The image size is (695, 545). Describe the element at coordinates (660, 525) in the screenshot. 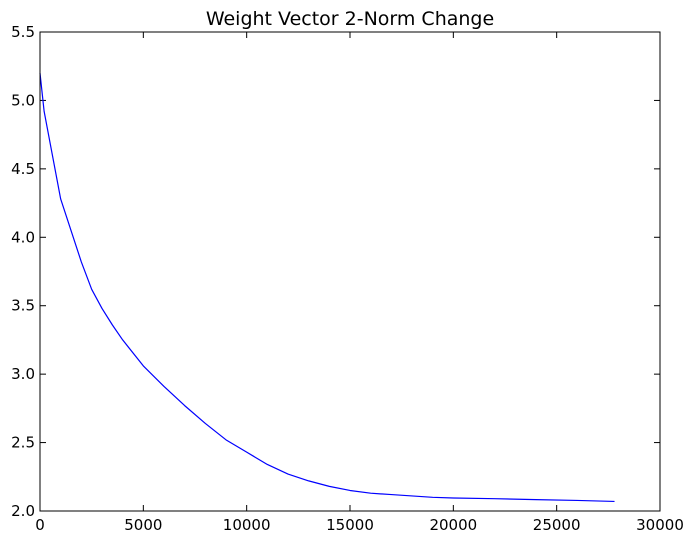

I see `x-tick-label: 30000` at that location.